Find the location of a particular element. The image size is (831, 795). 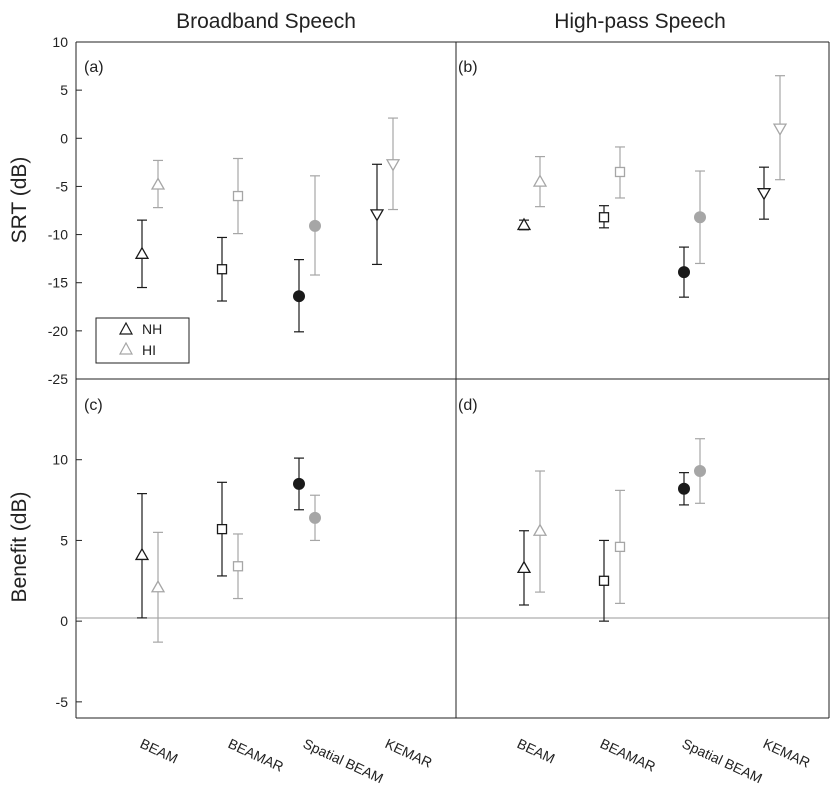

panel-b-nh-kemar-point is located at coordinates (764, 193).